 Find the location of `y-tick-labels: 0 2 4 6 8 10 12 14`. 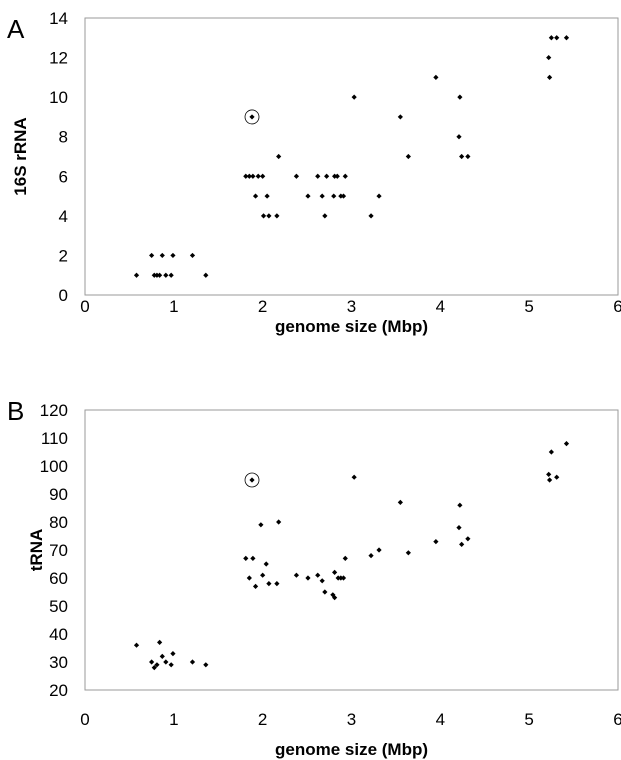

y-tick-labels: 0 2 4 6 8 10 12 14 is located at coordinates (58, 157).